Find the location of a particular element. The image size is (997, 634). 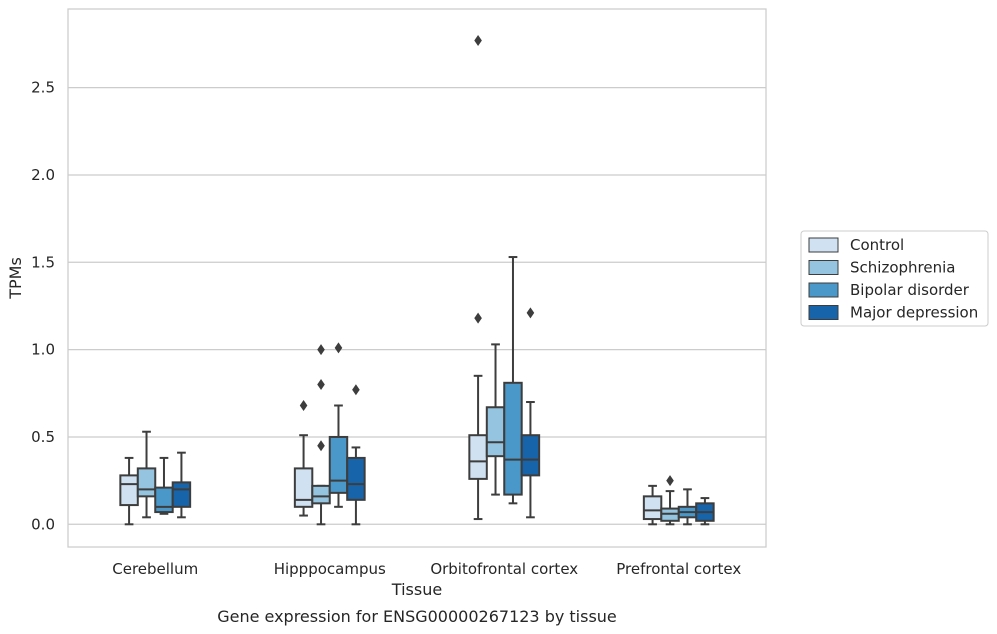

y-tick-label: 0.0 is located at coordinates (43, 524).